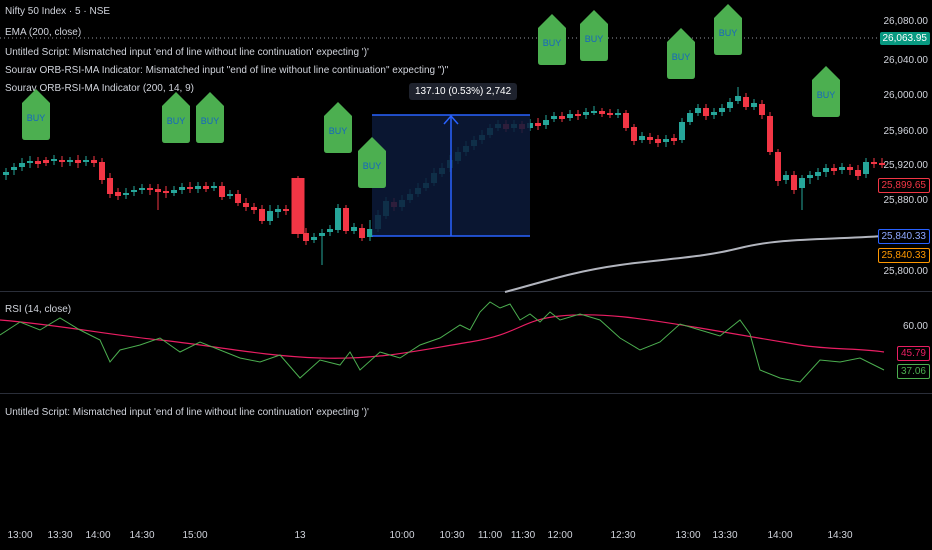 The width and height of the screenshot is (932, 550). Describe the element at coordinates (43, 32) in the screenshot. I see `indicator-ema: EMA (200, close)` at that location.